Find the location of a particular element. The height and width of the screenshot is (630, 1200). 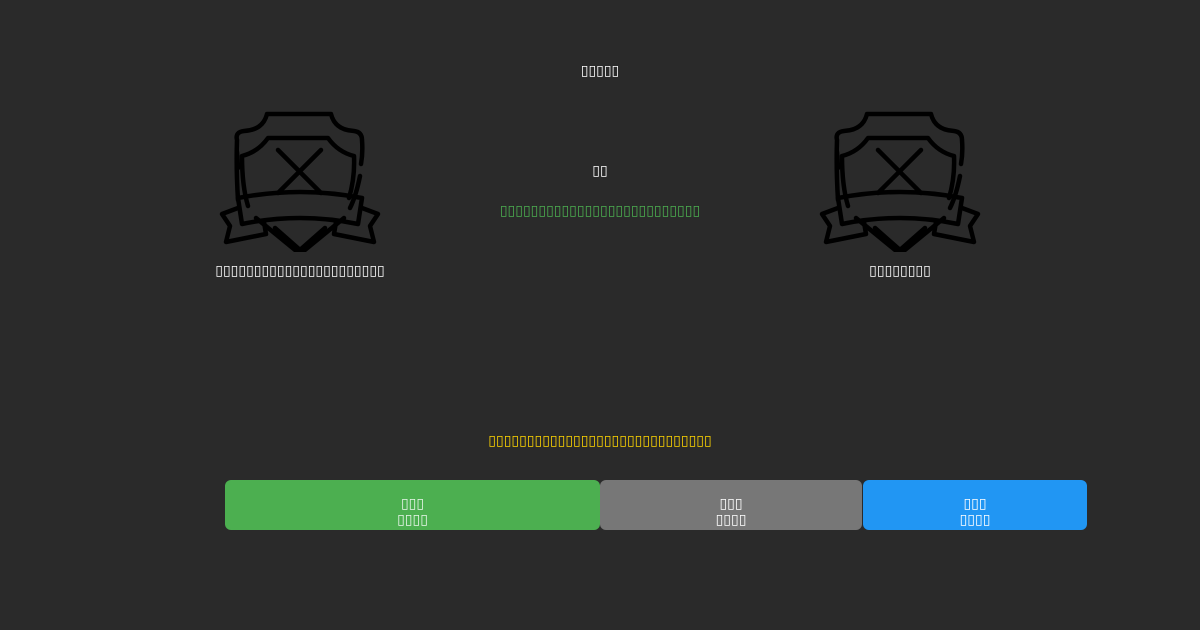

warning-message: ▯▯▯▯▯▯▯▯▯▯▯▯▯▯▯▯▯▯▯▯▯▯▯▯▯▯▯▯▯ is located at coordinates (600, 441).